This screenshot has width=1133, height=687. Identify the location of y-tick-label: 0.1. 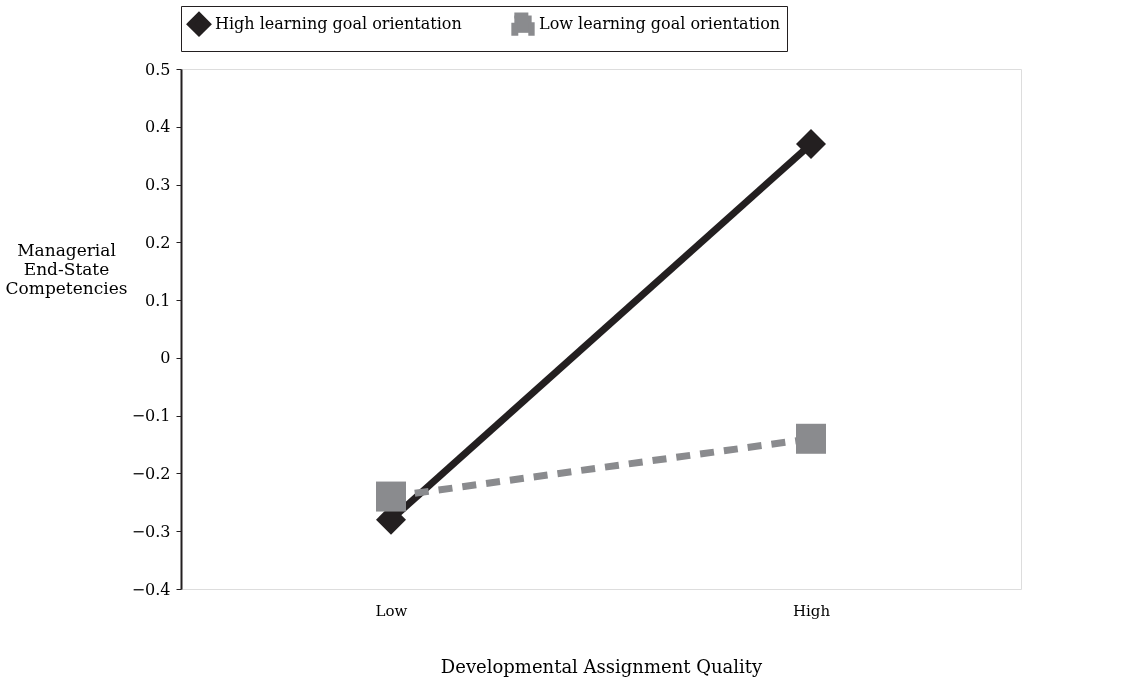
(158, 300).